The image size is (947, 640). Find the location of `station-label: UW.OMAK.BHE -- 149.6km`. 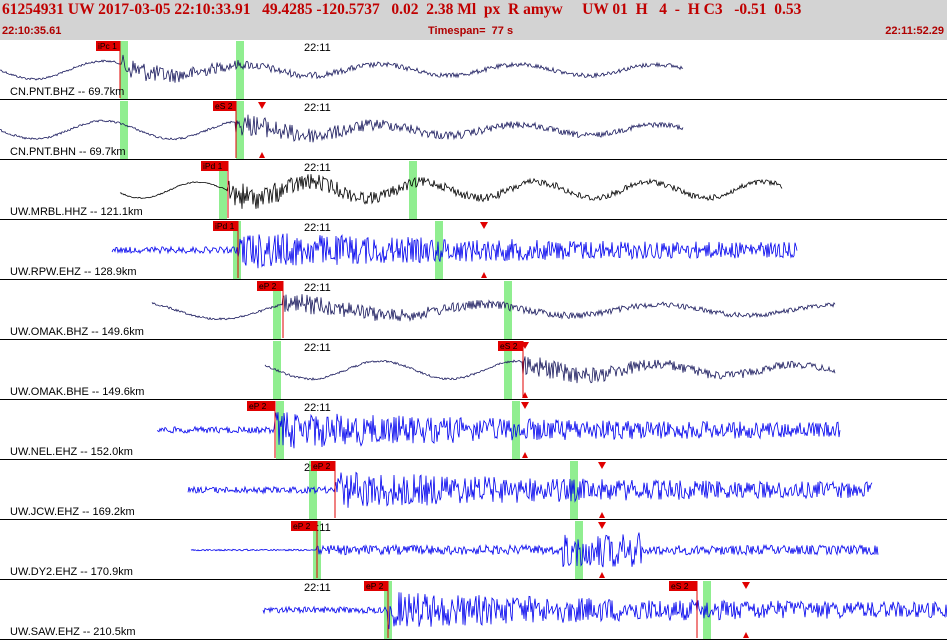

station-label: UW.OMAK.BHE -- 149.6km is located at coordinates (77, 392).